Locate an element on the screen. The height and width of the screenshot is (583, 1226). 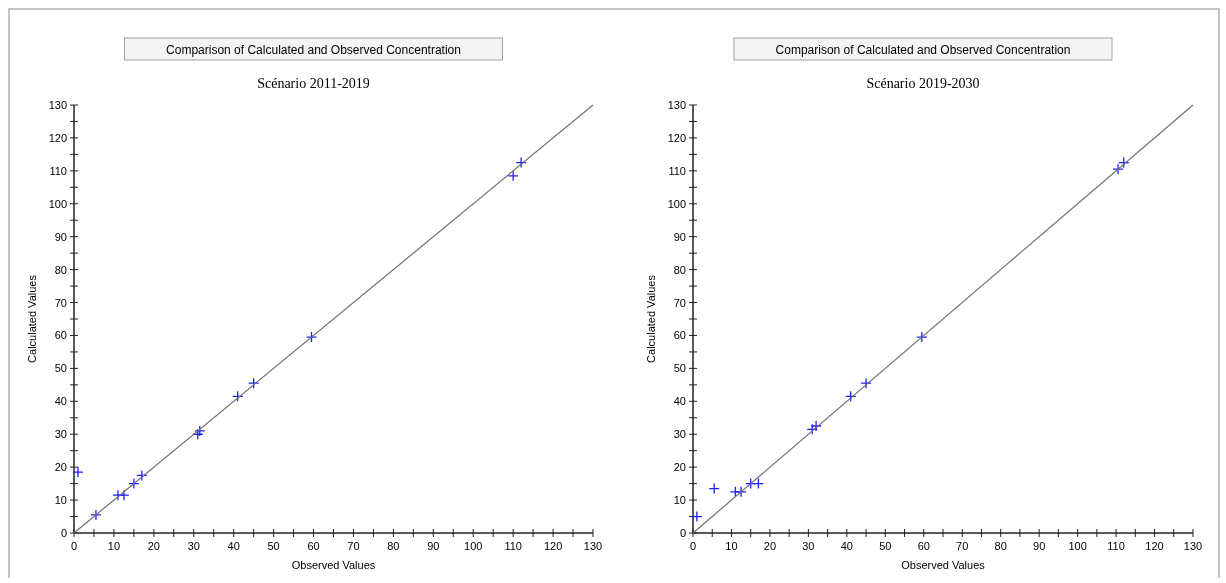
chart-subtitle: Scénario 2011-2019 is located at coordinates (313, 83).